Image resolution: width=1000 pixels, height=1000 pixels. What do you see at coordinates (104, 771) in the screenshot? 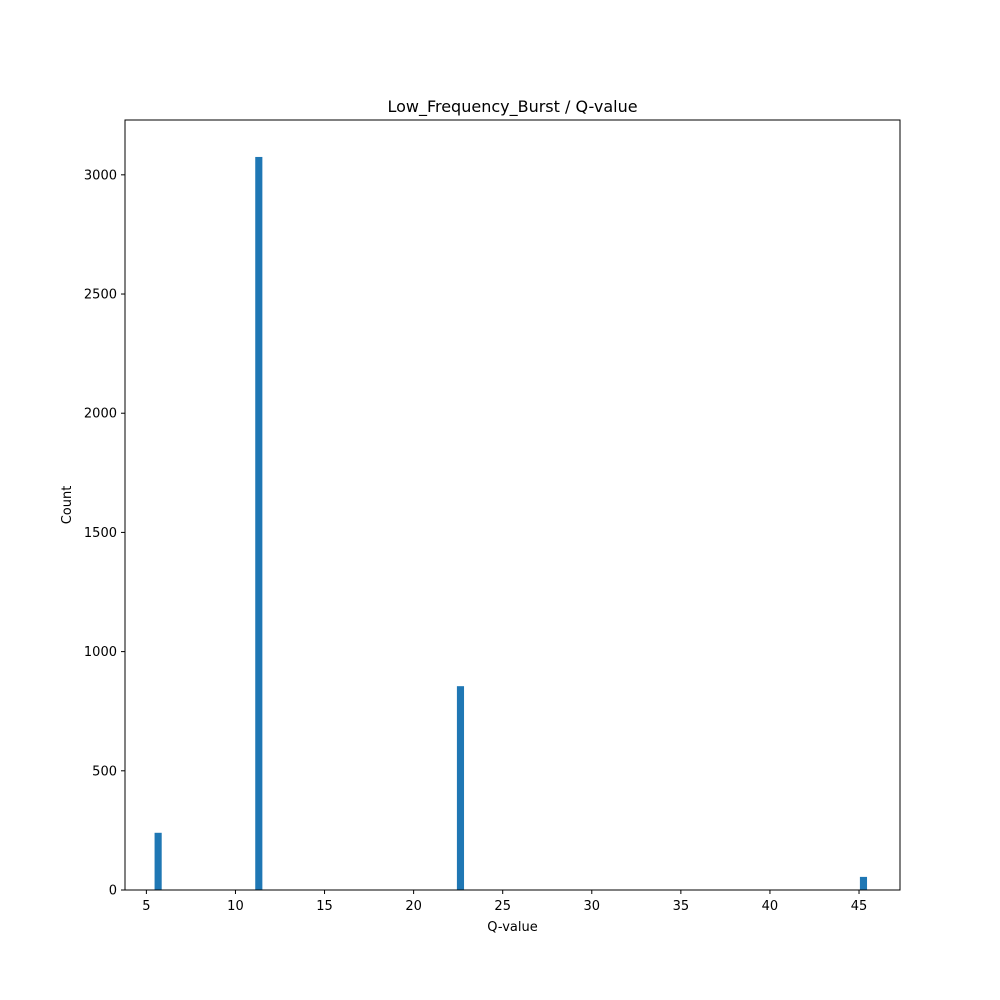
I see `y-tick-label: 500` at bounding box center [104, 771].